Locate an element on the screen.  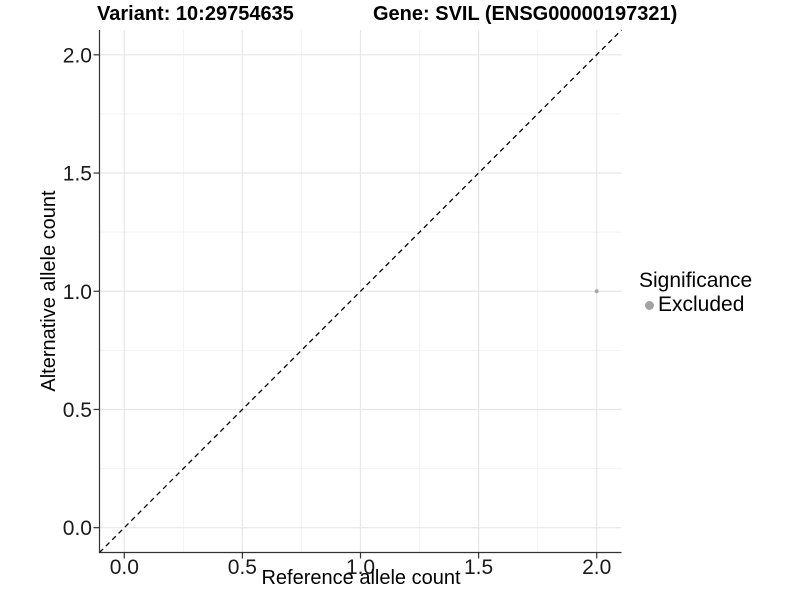
y-tick-label: 0.5 is located at coordinates (77, 410).